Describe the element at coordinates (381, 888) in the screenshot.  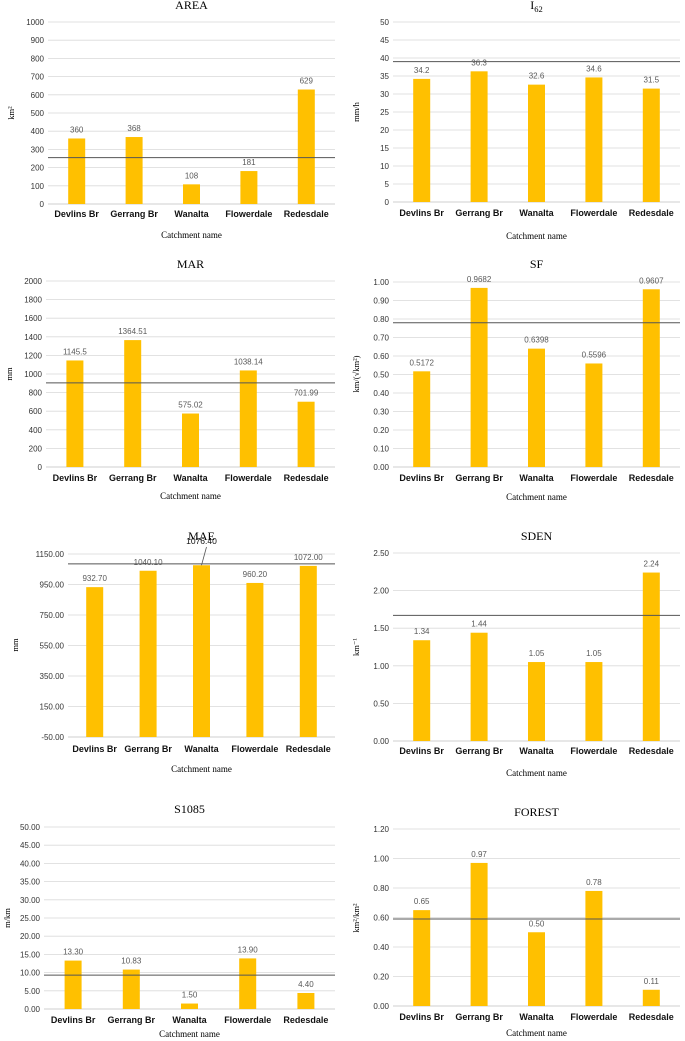
I see `y-tick-label: 0.80` at that location.